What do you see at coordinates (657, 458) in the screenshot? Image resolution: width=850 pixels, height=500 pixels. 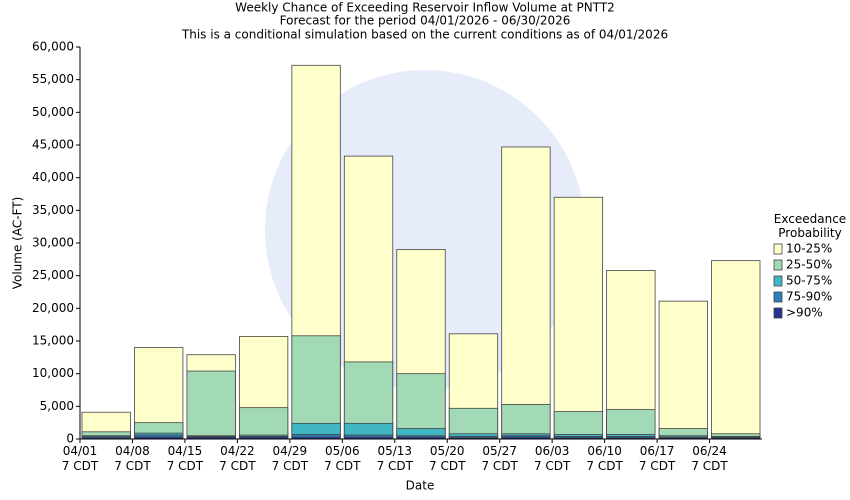 I see `x-tick-label: 06/17 7 CDT` at bounding box center [657, 458].